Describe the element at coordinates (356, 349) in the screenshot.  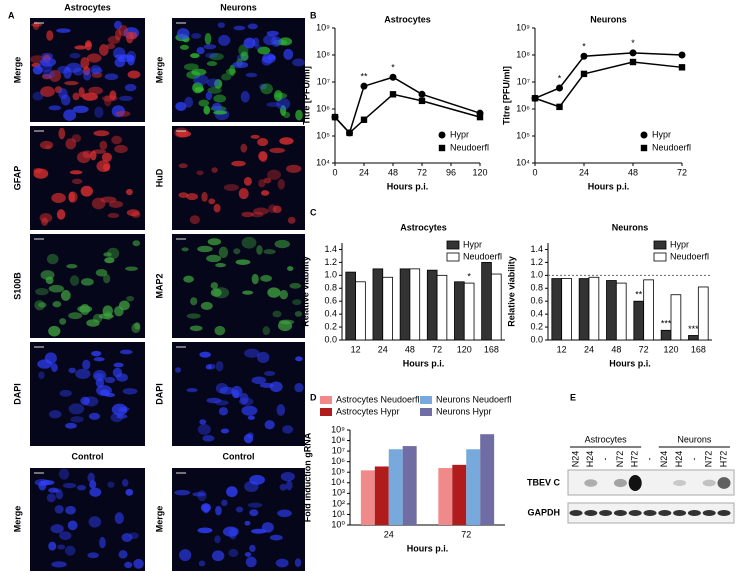
I see `x-tick-label: 12` at that location.